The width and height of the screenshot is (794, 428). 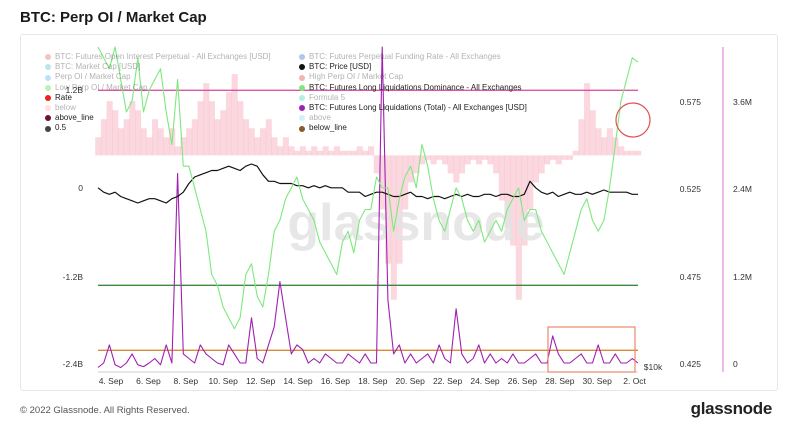 I want to click on price-layer, so click(x=367, y=183).